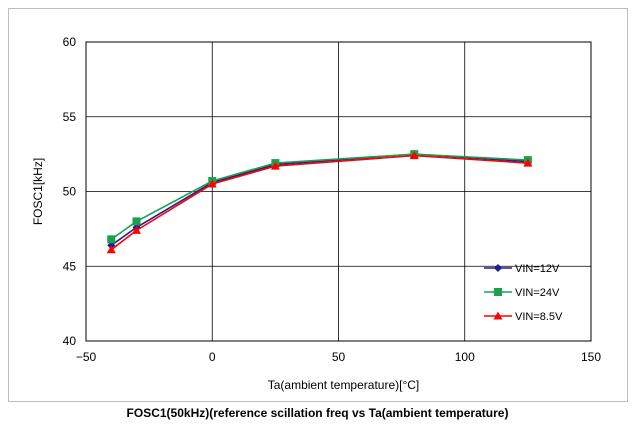 The height and width of the screenshot is (437, 635). Describe the element at coordinates (86, 357) in the screenshot. I see `x-tick-label: −50` at that location.